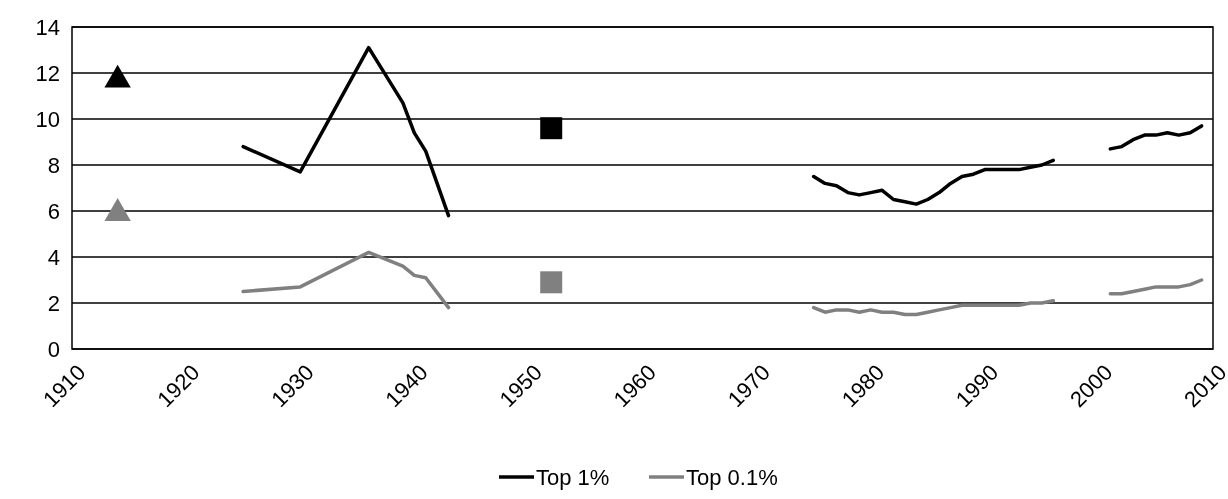 This screenshot has width=1228, height=499. What do you see at coordinates (47, 119) in the screenshot?
I see `y-tick-label: 10` at bounding box center [47, 119].